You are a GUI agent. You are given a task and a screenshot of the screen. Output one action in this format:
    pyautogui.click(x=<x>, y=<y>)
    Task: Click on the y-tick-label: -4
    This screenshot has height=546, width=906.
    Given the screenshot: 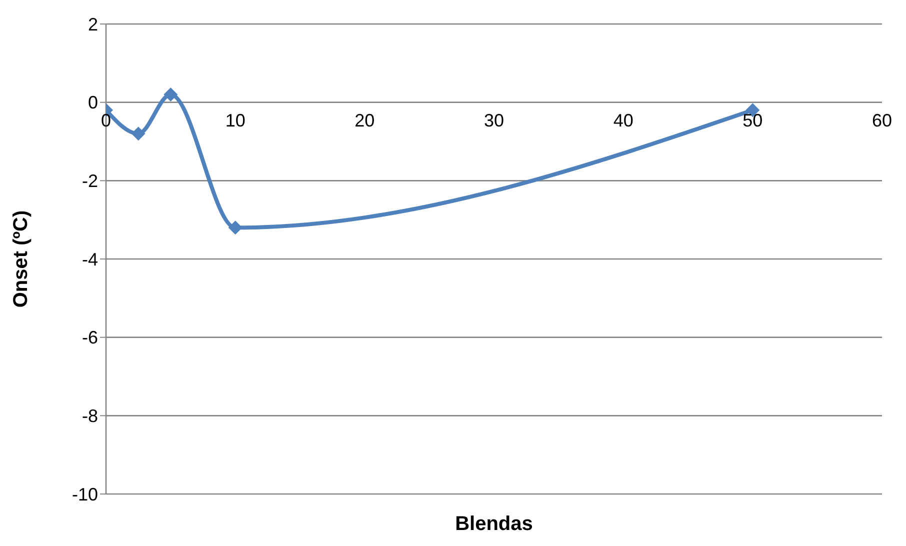 What is the action you would take?
    pyautogui.click(x=90, y=259)
    